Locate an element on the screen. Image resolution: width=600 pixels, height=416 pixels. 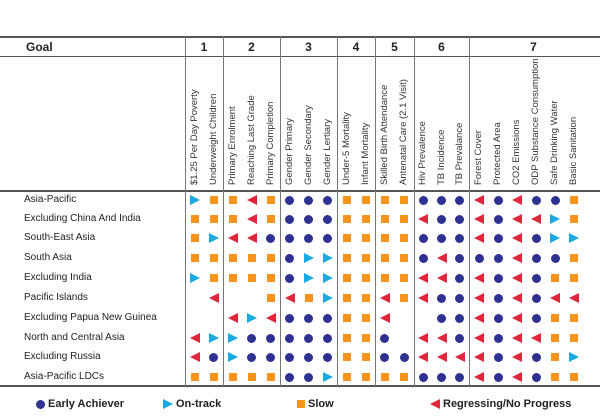
goal-number: 7 is located at coordinates (533, 47).